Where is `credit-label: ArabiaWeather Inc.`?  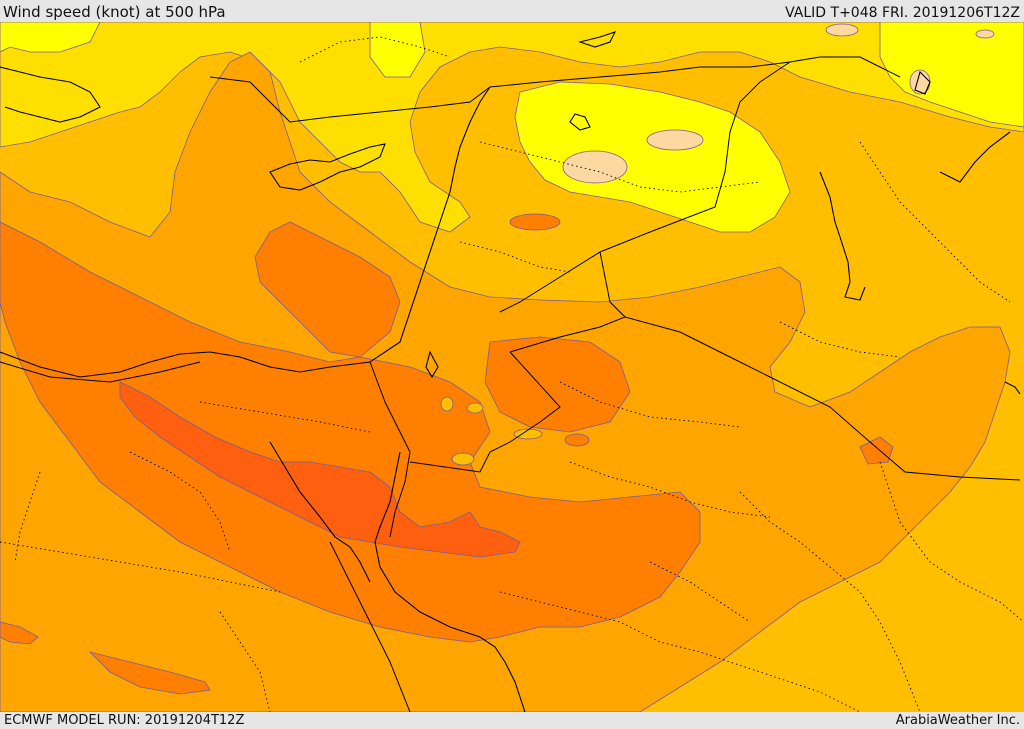
credit-label: ArabiaWeather Inc. is located at coordinates (957, 720).